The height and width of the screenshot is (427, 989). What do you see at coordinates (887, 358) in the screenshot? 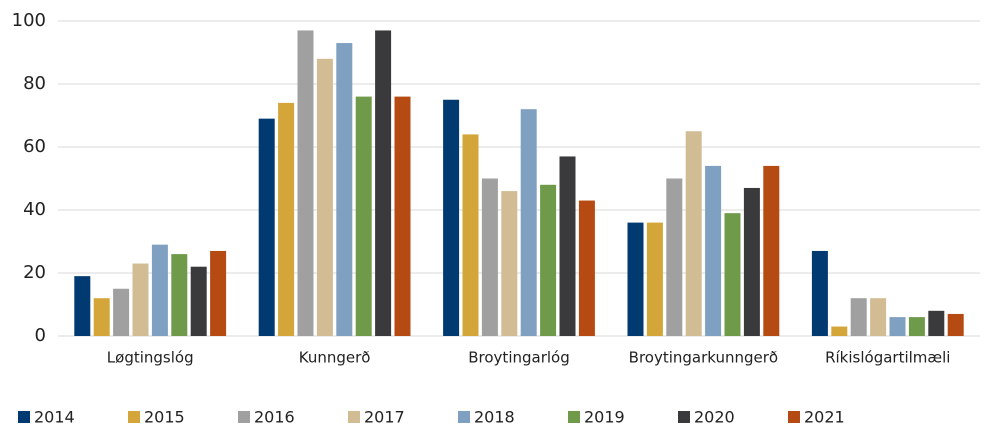
I see `x-tick-label: Ríkislógartilmæli` at bounding box center [887, 358].